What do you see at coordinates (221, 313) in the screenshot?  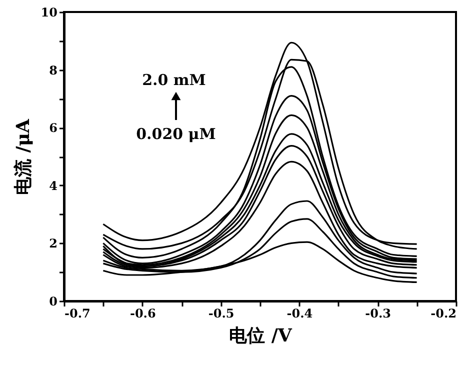 I see `x-tick-label: -0.5` at bounding box center [221, 313].